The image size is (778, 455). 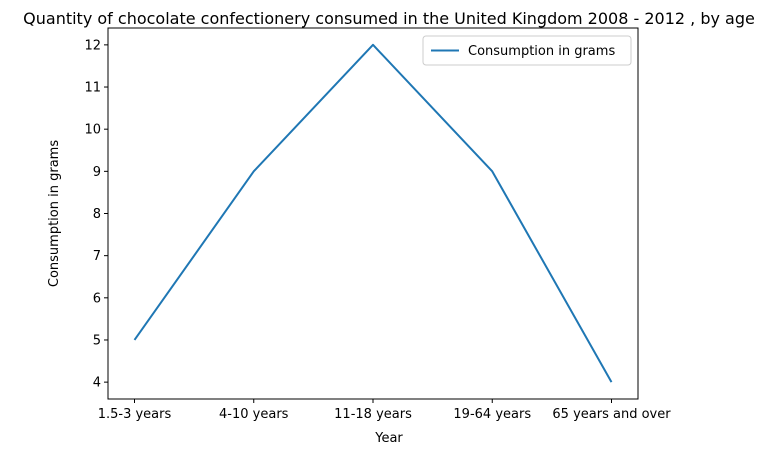 What do you see at coordinates (97, 256) in the screenshot?
I see `y-tick-label: 7` at bounding box center [97, 256].